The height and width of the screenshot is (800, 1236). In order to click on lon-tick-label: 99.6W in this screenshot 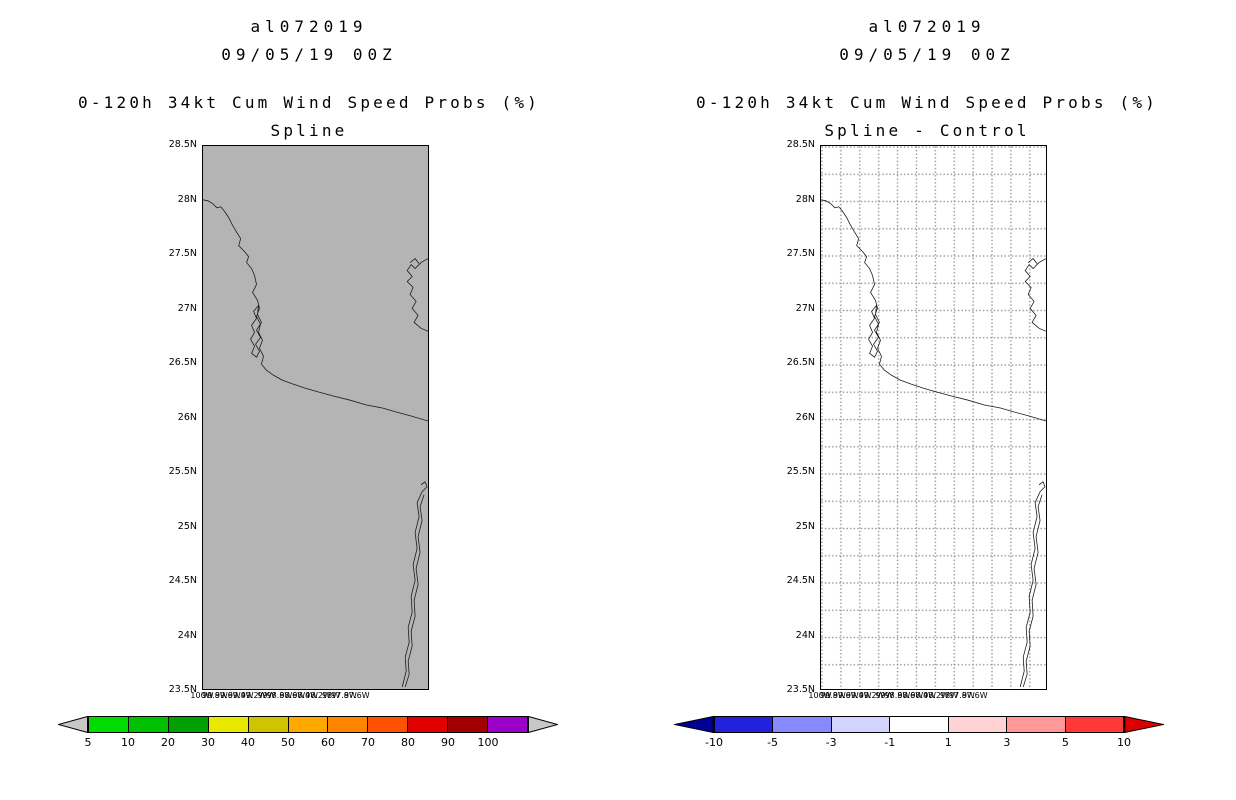, I will do `click(227, 695)`.